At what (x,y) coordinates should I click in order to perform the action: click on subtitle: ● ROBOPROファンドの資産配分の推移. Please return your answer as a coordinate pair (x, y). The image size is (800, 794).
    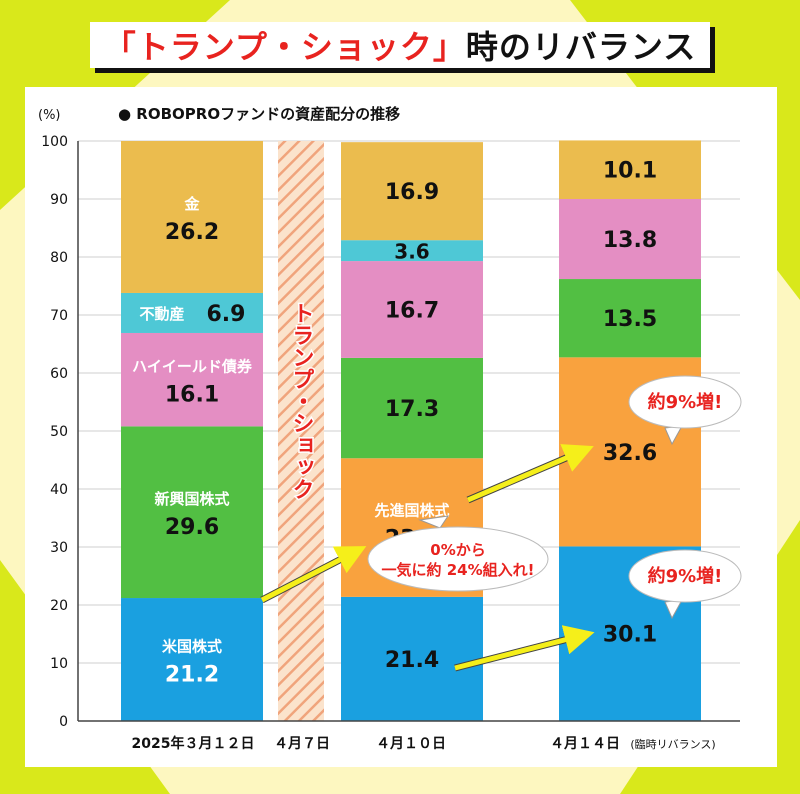
    Looking at the image, I should click on (259, 114).